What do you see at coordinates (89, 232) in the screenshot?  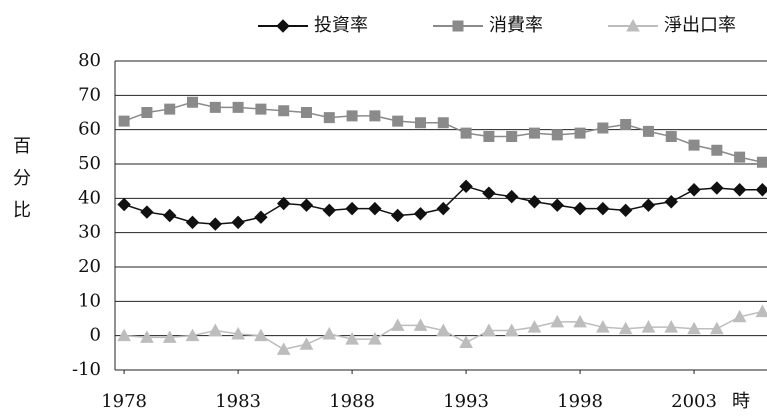 I see `y-tick-label: 30` at bounding box center [89, 232].